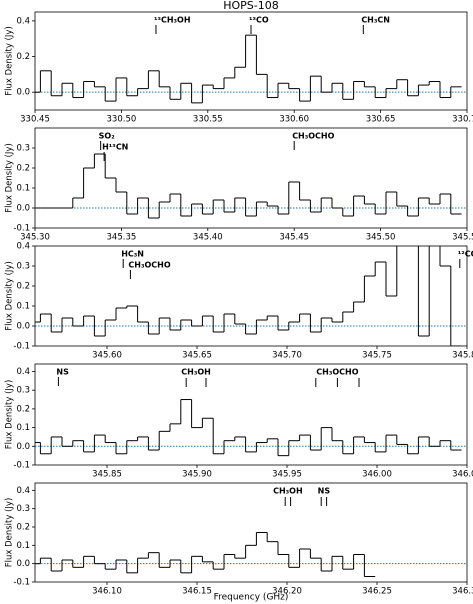  I want to click on x-tick-label: 345.45, so click(294, 238).